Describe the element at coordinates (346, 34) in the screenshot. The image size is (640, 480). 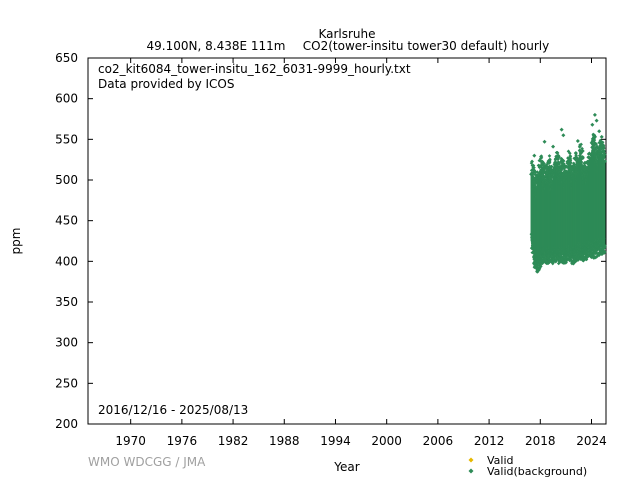
I see `chart-title: Karlsruhe` at that location.